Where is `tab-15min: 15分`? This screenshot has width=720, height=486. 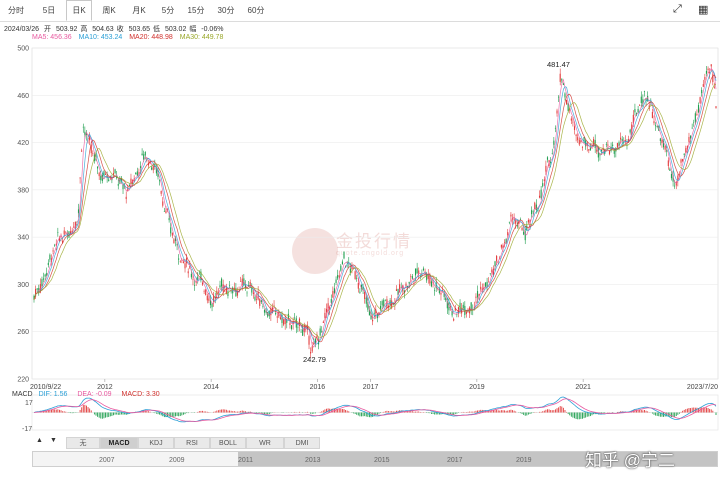 tab-15min: 15分 is located at coordinates (196, 10).